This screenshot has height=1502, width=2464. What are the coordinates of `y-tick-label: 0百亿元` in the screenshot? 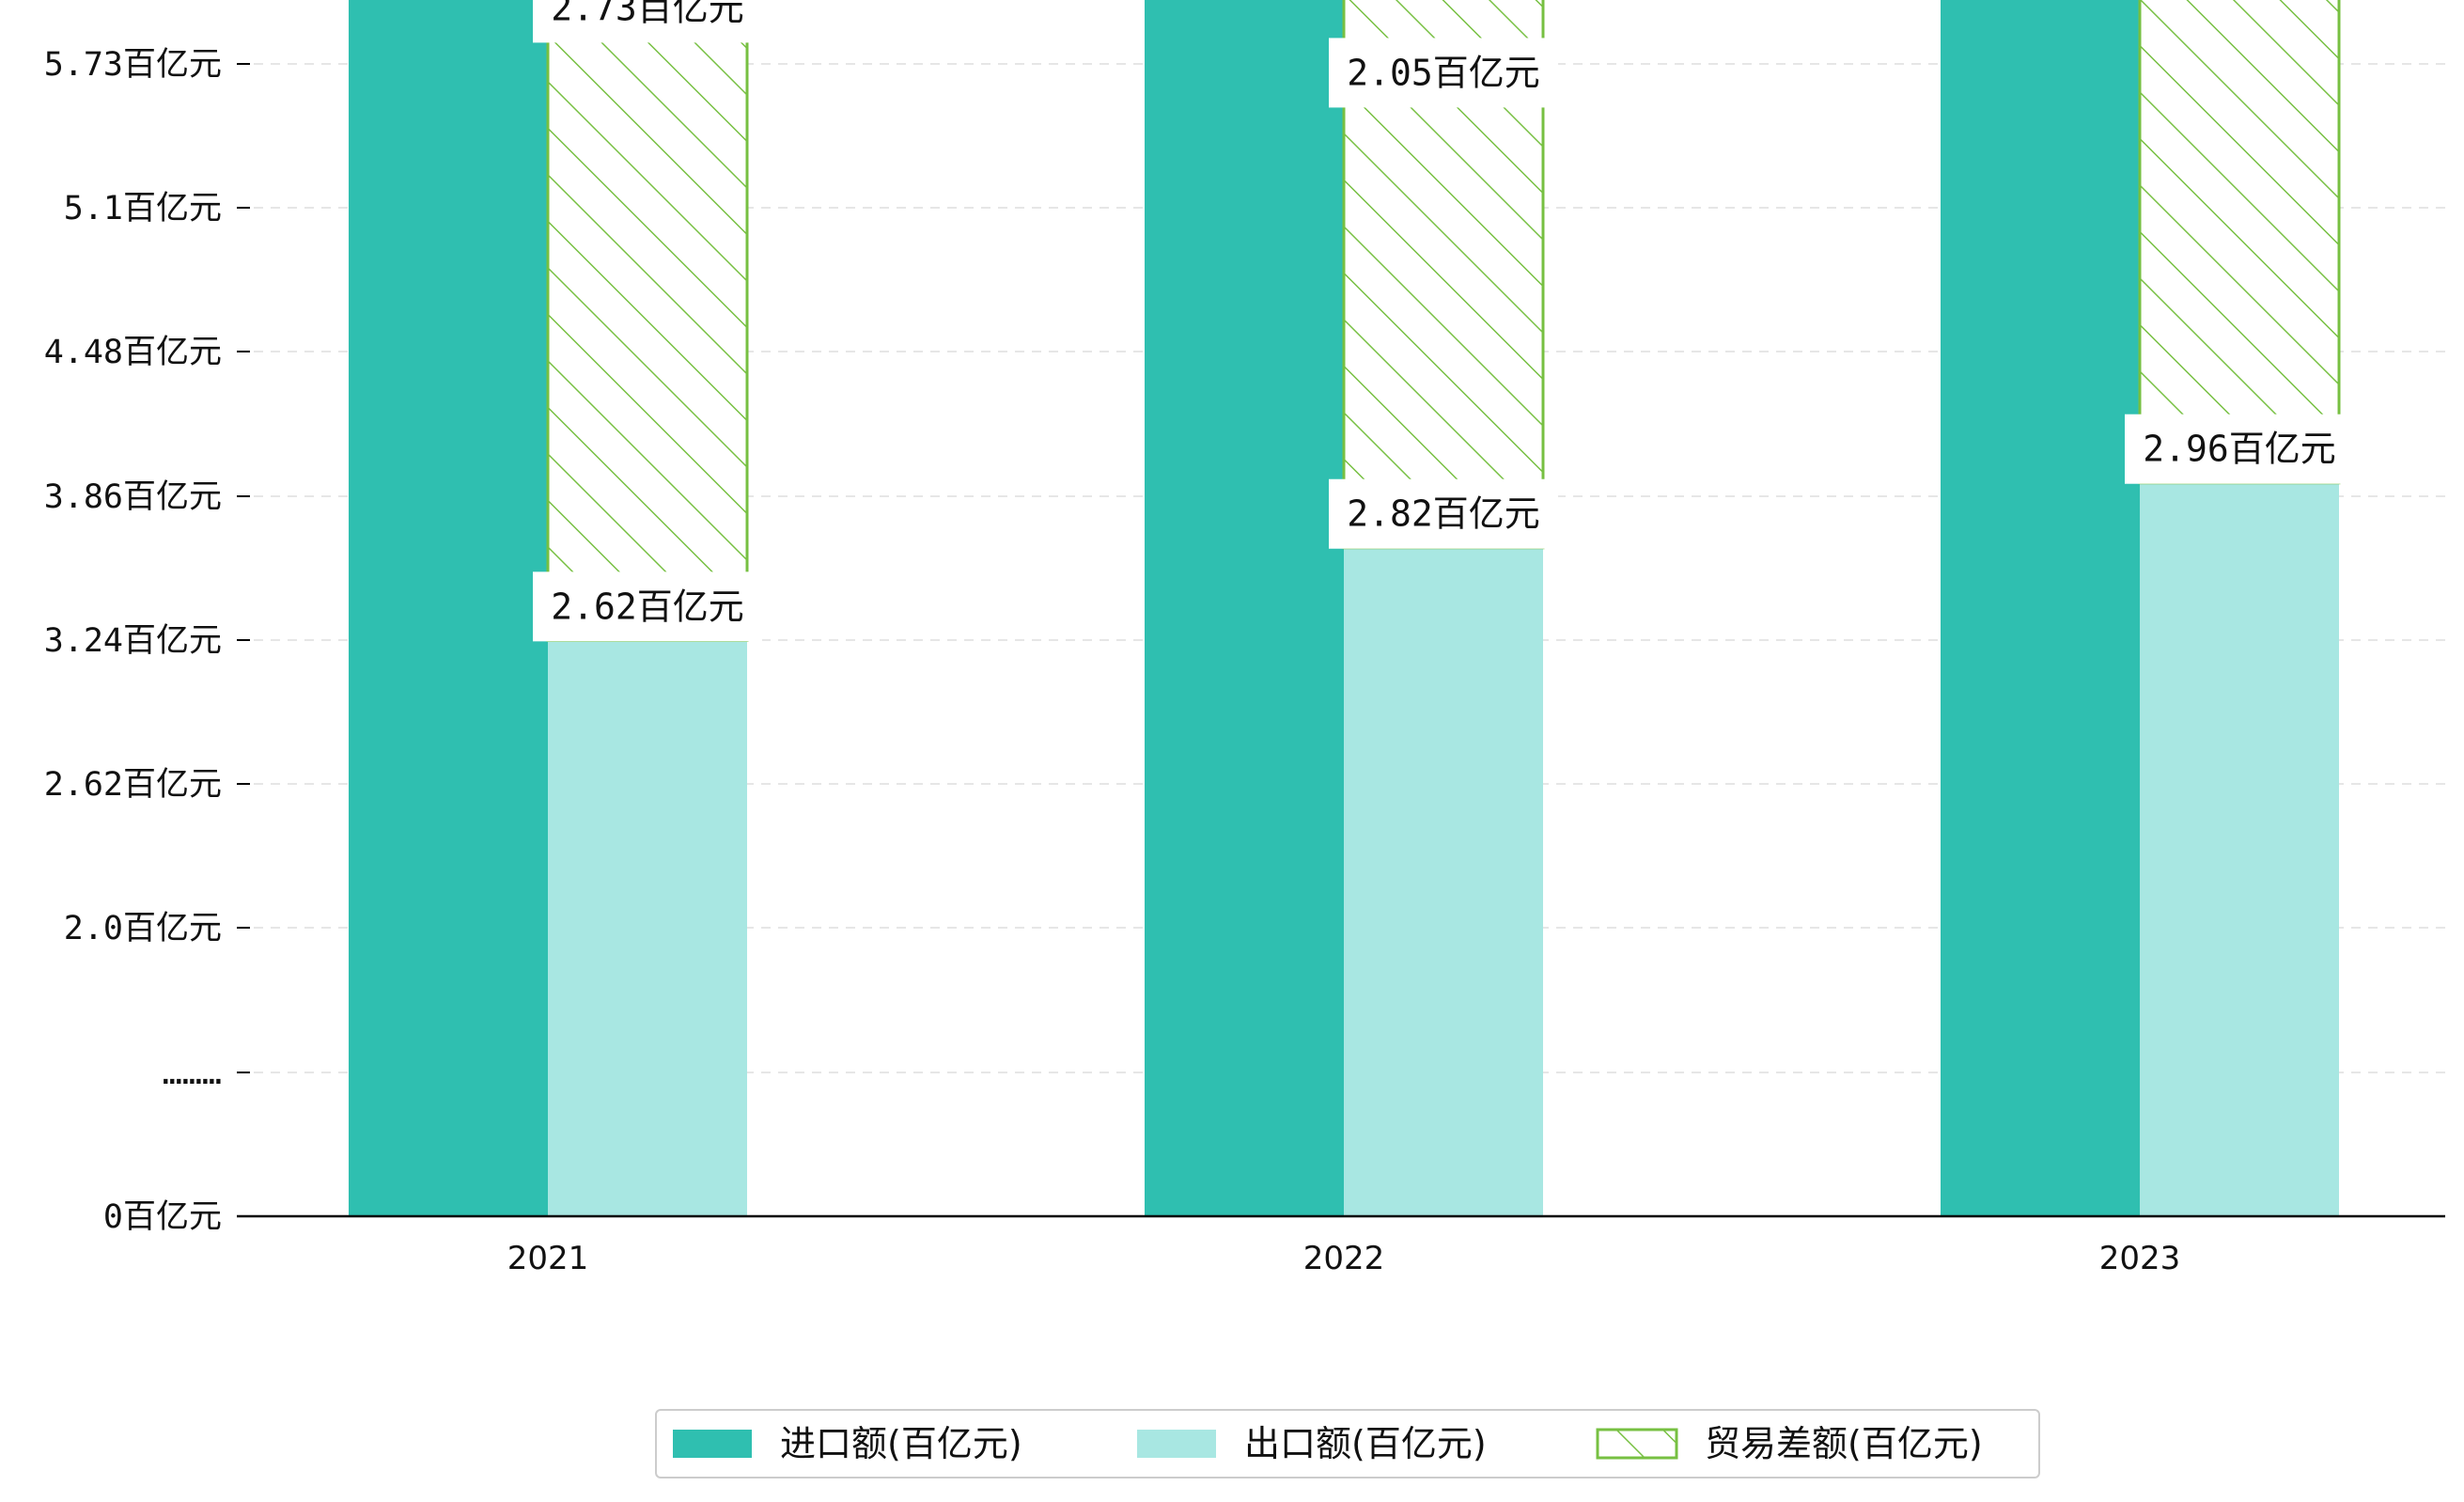 It's located at (162, 1217).